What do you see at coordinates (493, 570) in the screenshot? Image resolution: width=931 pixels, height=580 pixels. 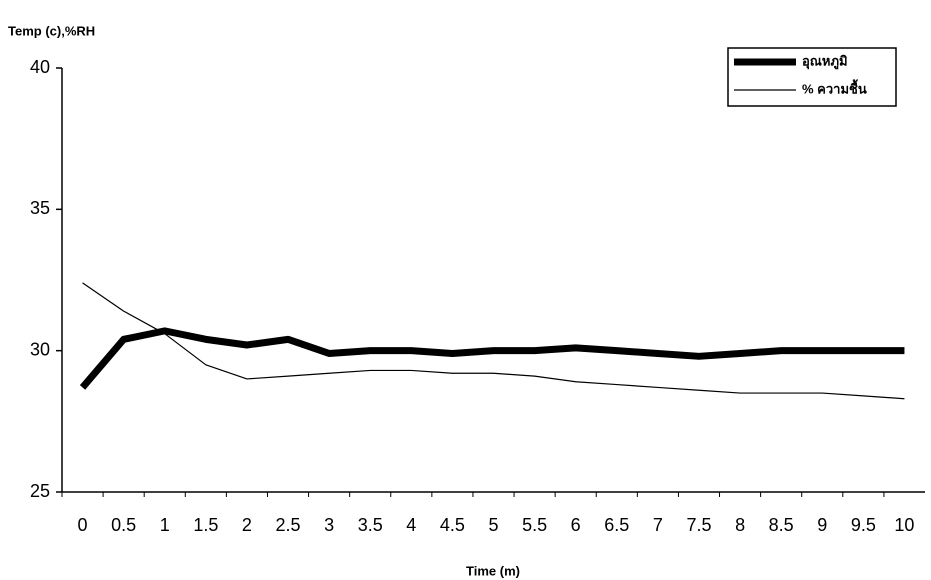 I see `x-axis-title: Time (m)` at bounding box center [493, 570].